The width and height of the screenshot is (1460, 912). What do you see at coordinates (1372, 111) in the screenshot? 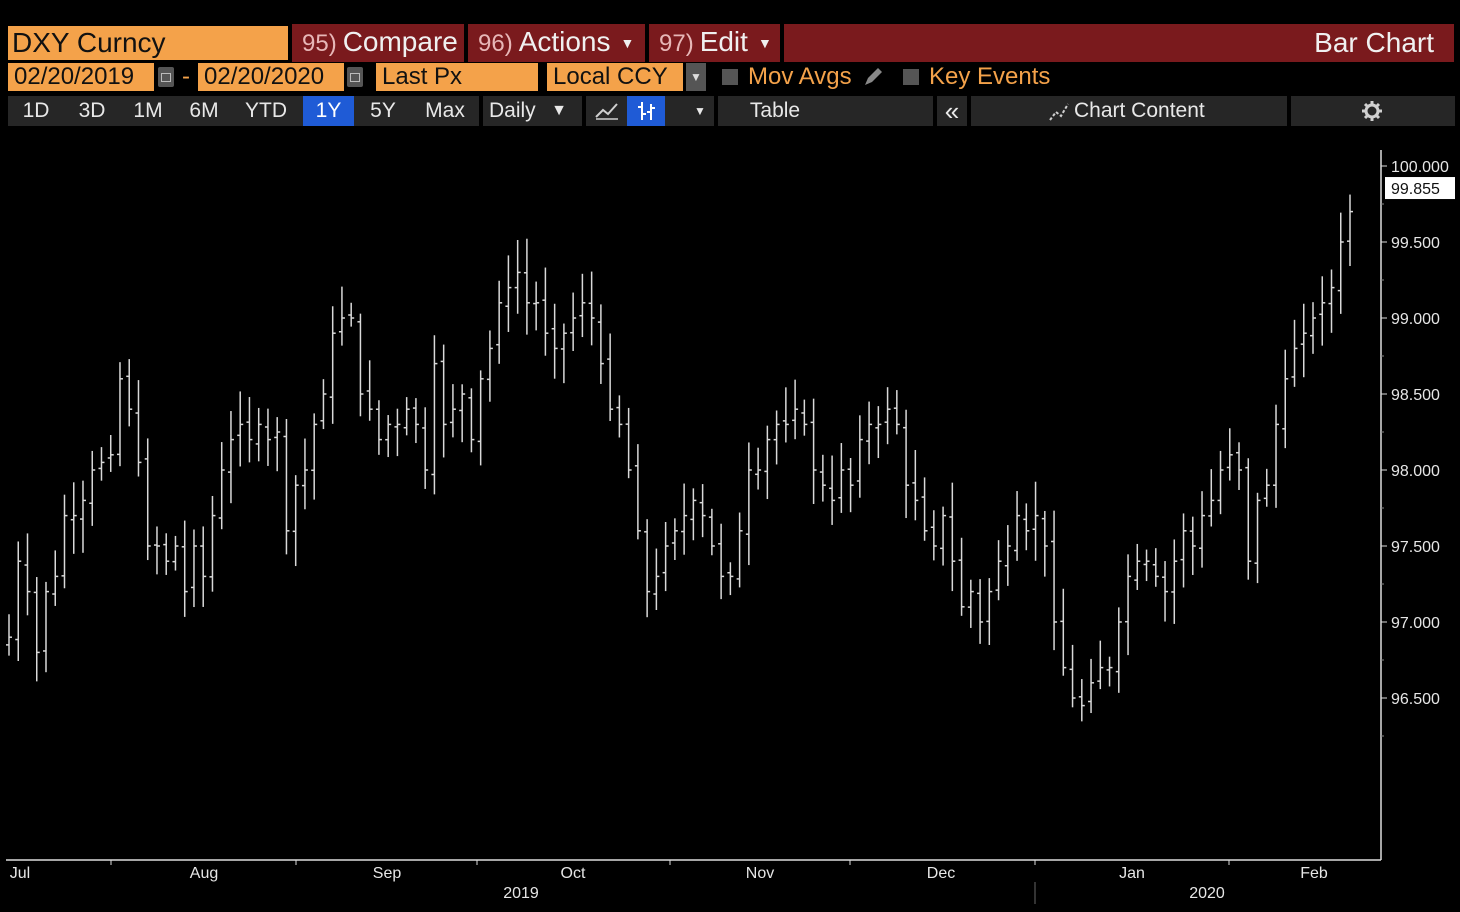
I see `gear-icon` at bounding box center [1372, 111].